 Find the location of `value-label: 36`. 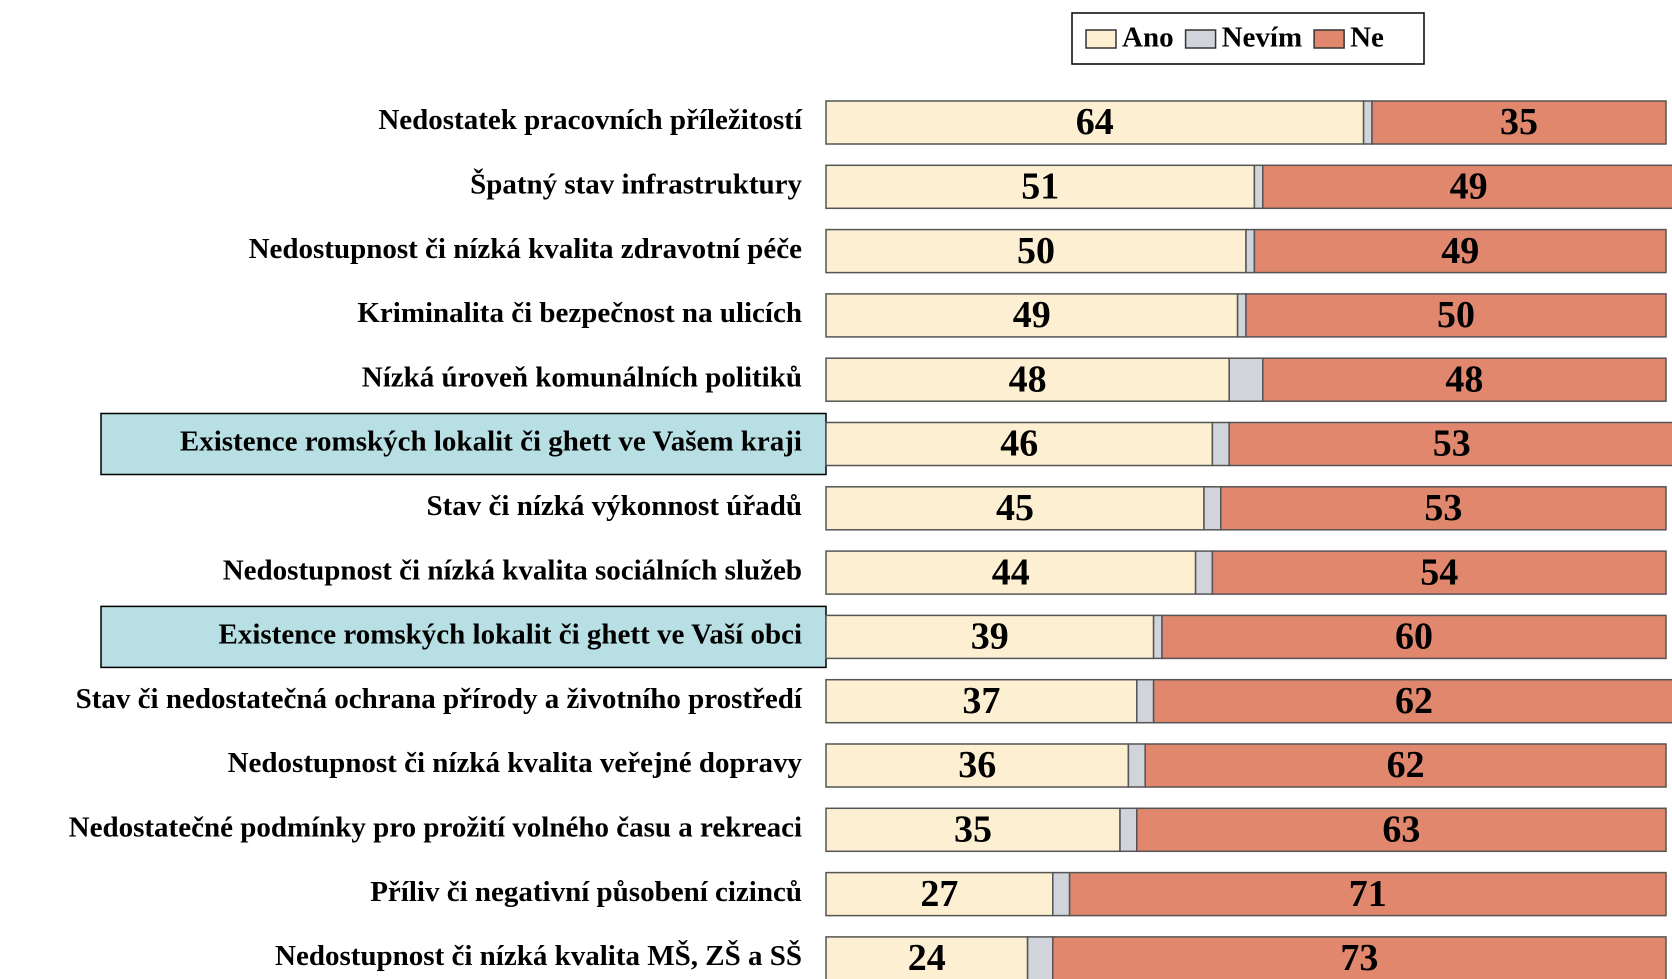

value-label: 36 is located at coordinates (977, 765).